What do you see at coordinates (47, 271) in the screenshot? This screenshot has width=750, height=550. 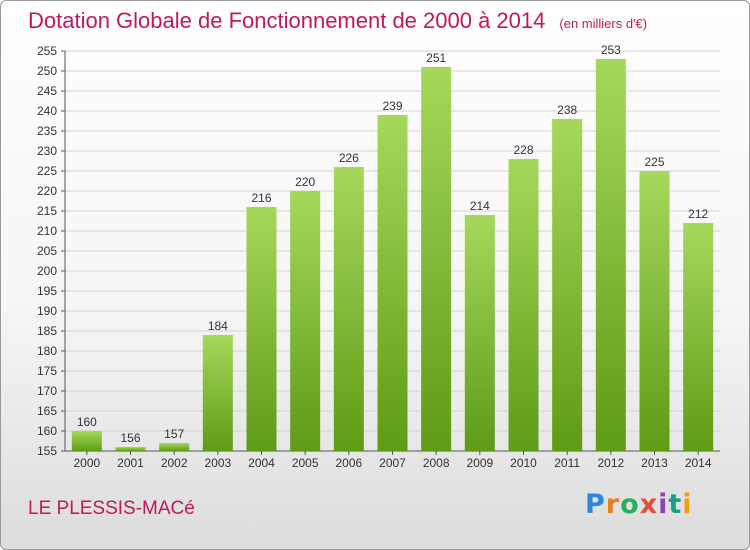 I see `y-tick-label: 200` at bounding box center [47, 271].